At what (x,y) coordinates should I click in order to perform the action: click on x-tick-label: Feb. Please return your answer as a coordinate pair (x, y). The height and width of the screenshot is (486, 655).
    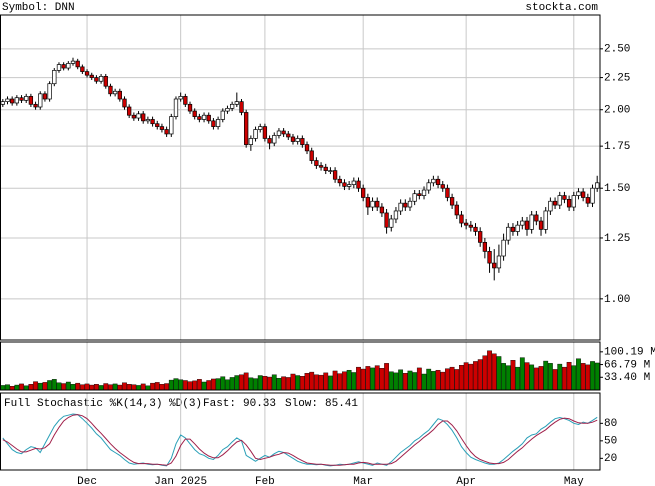
    Looking at the image, I should click on (265, 481).